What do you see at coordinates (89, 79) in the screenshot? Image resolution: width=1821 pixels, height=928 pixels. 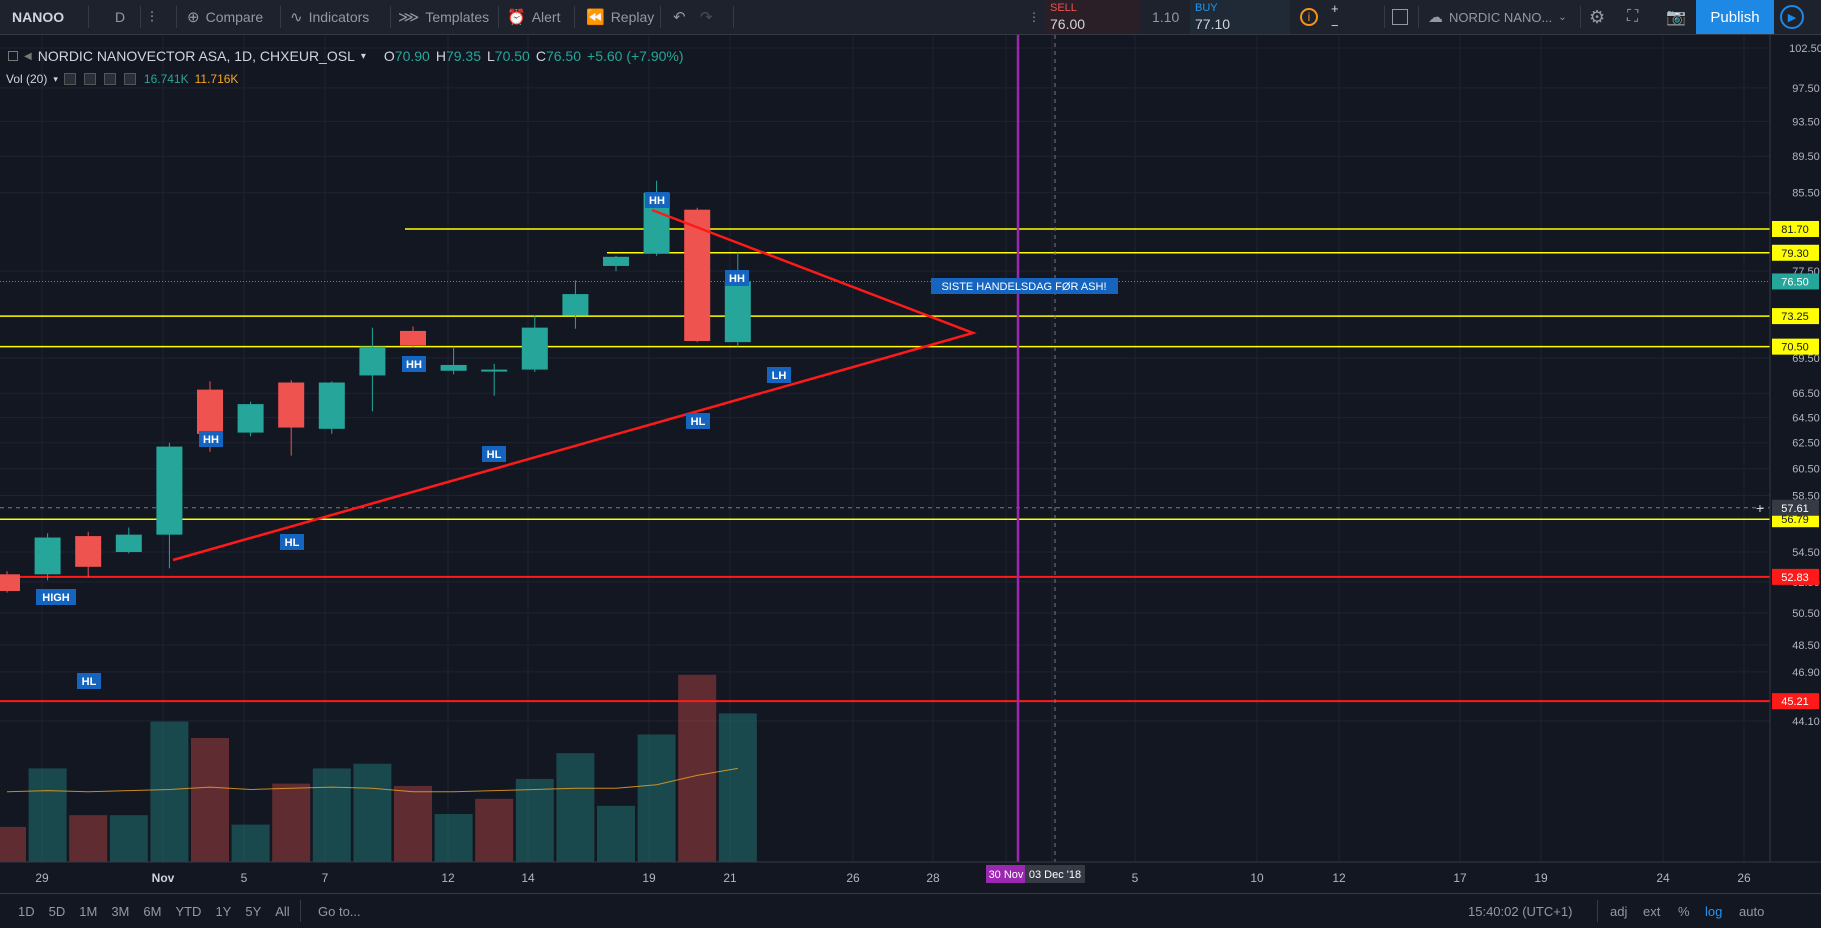 I see `settings-icon` at bounding box center [89, 79].